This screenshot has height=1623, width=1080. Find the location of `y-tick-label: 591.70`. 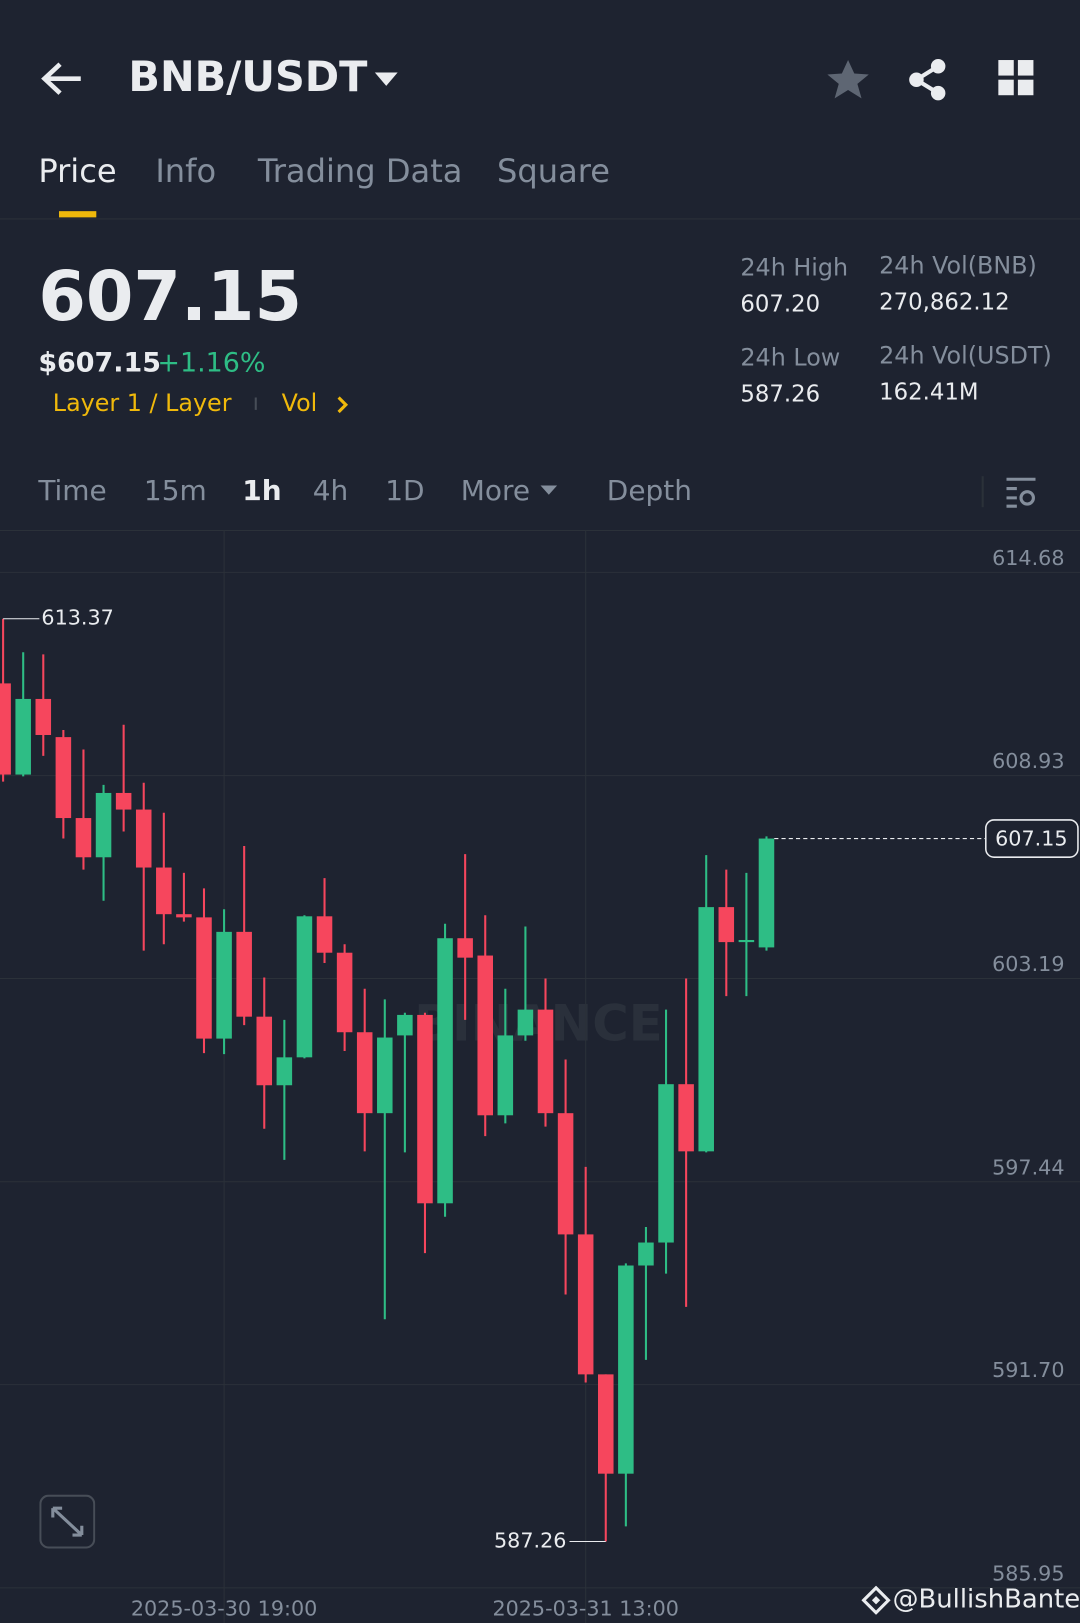

y-tick-label: 591.70 is located at coordinates (1028, 1370).